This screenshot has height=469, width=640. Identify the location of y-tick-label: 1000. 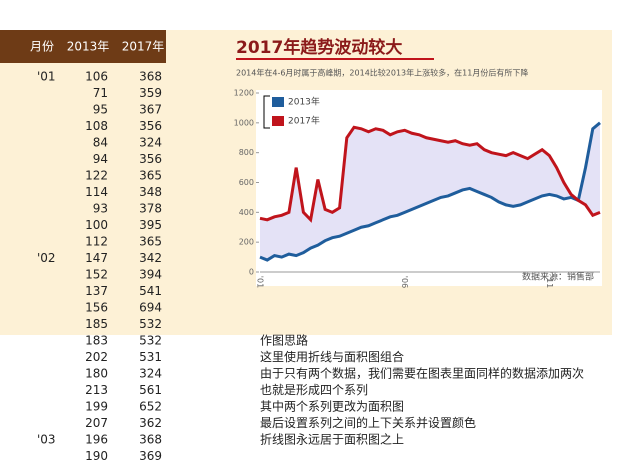
(244, 122).